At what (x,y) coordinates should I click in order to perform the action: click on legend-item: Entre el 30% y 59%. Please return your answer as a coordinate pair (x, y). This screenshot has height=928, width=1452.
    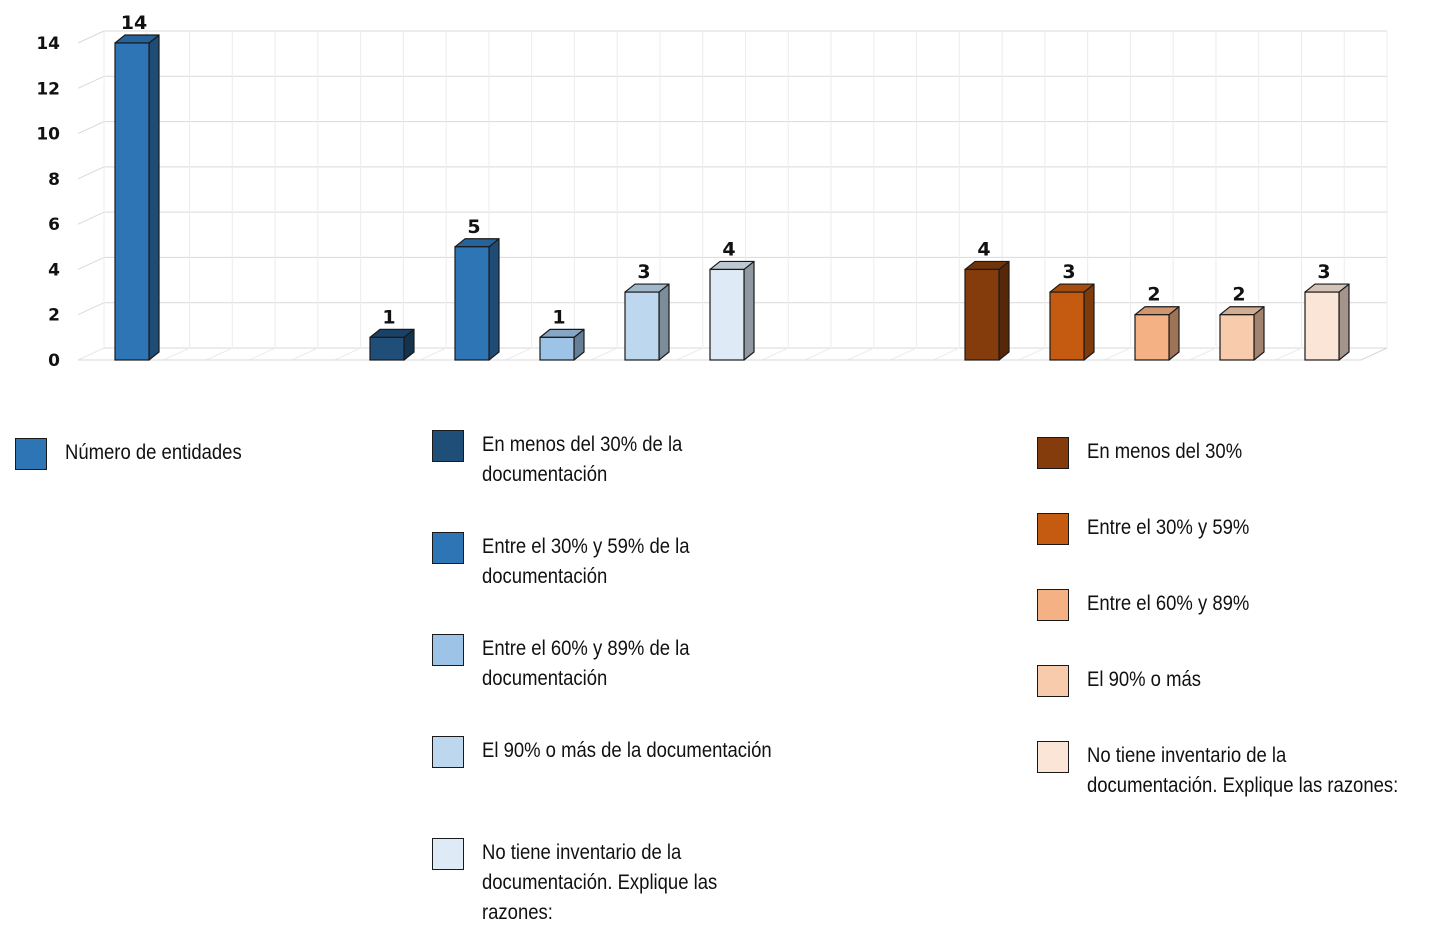
    Looking at the image, I should click on (1227, 529).